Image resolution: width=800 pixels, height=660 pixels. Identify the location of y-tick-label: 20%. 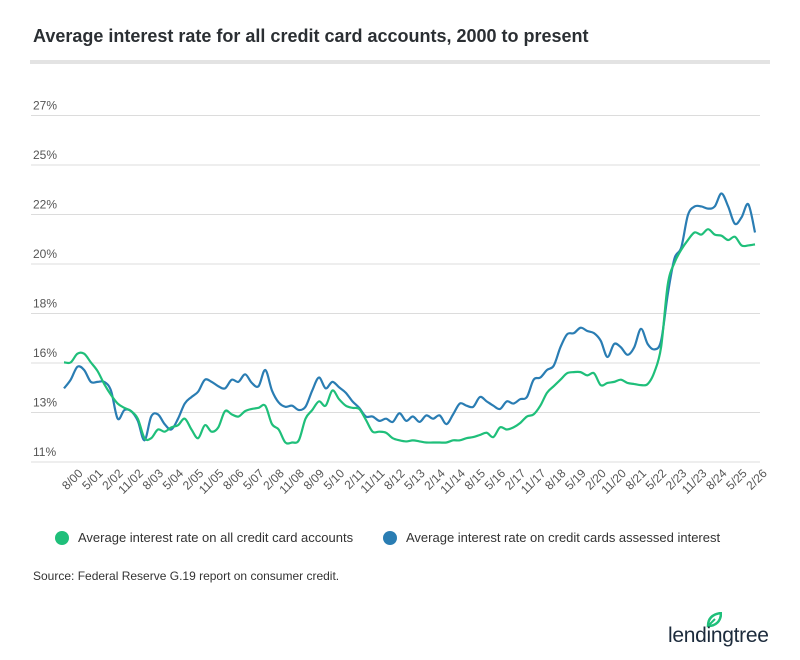
(45, 254).